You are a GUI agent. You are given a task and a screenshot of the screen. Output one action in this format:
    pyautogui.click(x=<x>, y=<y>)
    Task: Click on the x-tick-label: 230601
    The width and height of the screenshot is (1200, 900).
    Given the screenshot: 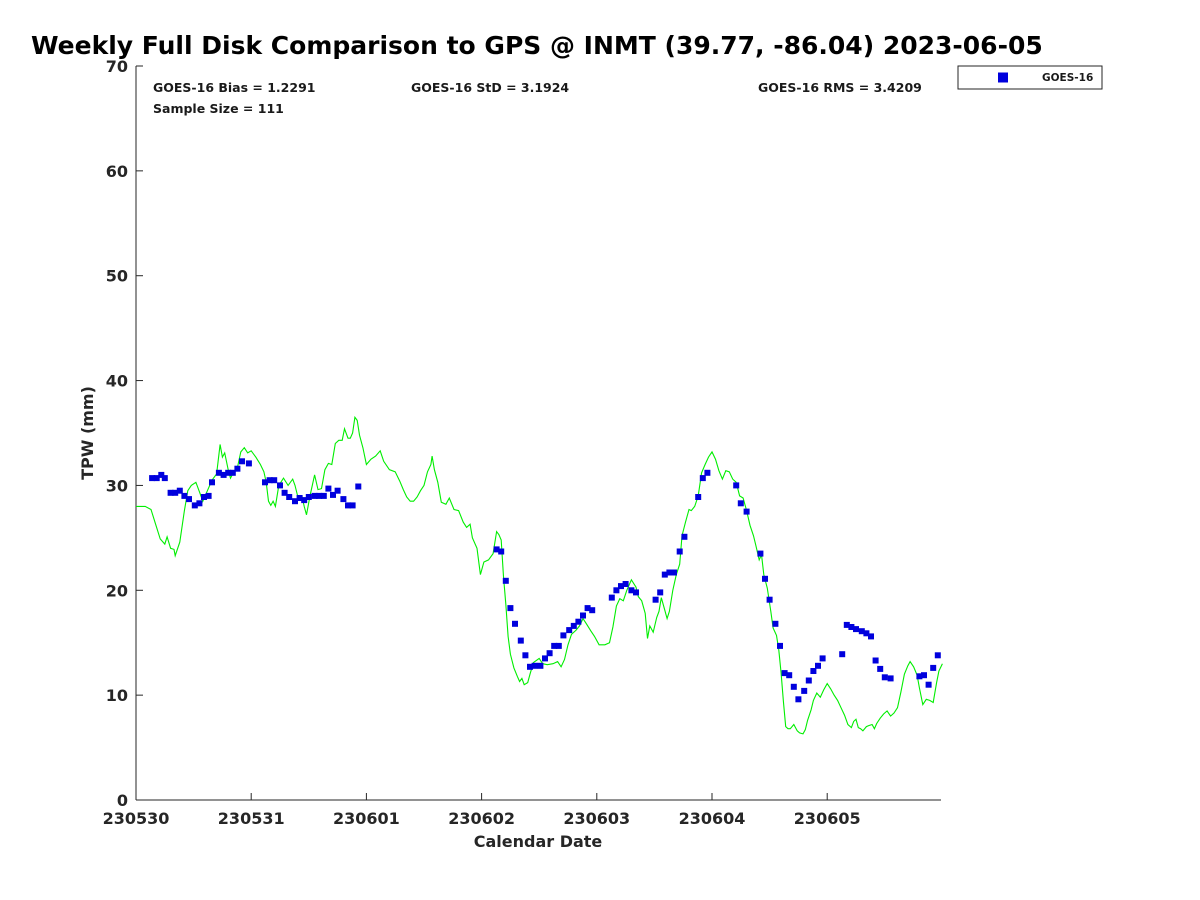 What is the action you would take?
    pyautogui.click(x=366, y=818)
    